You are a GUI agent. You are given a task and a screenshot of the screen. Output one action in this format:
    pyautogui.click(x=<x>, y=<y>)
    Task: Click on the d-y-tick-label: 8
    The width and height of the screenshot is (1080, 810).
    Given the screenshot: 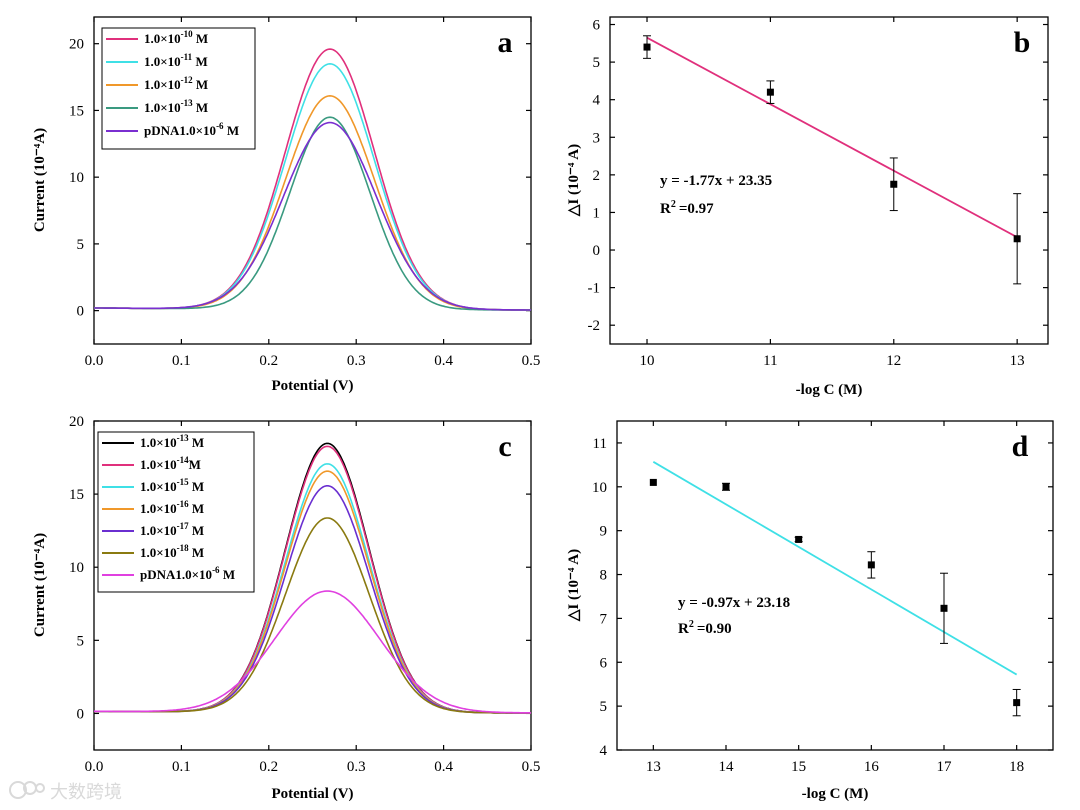 What is the action you would take?
    pyautogui.click(x=604, y=576)
    